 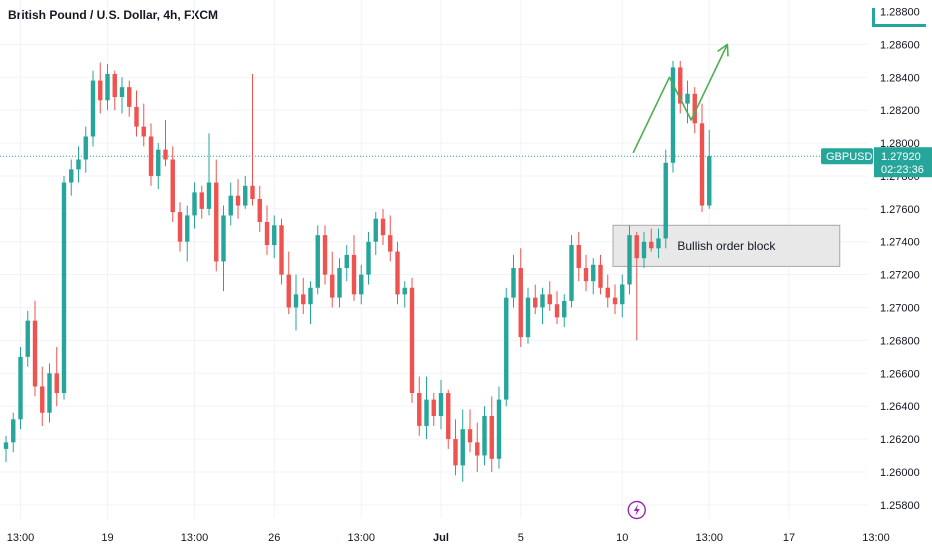 What do you see at coordinates (636, 510) in the screenshot?
I see `economic-event-icon` at bounding box center [636, 510].